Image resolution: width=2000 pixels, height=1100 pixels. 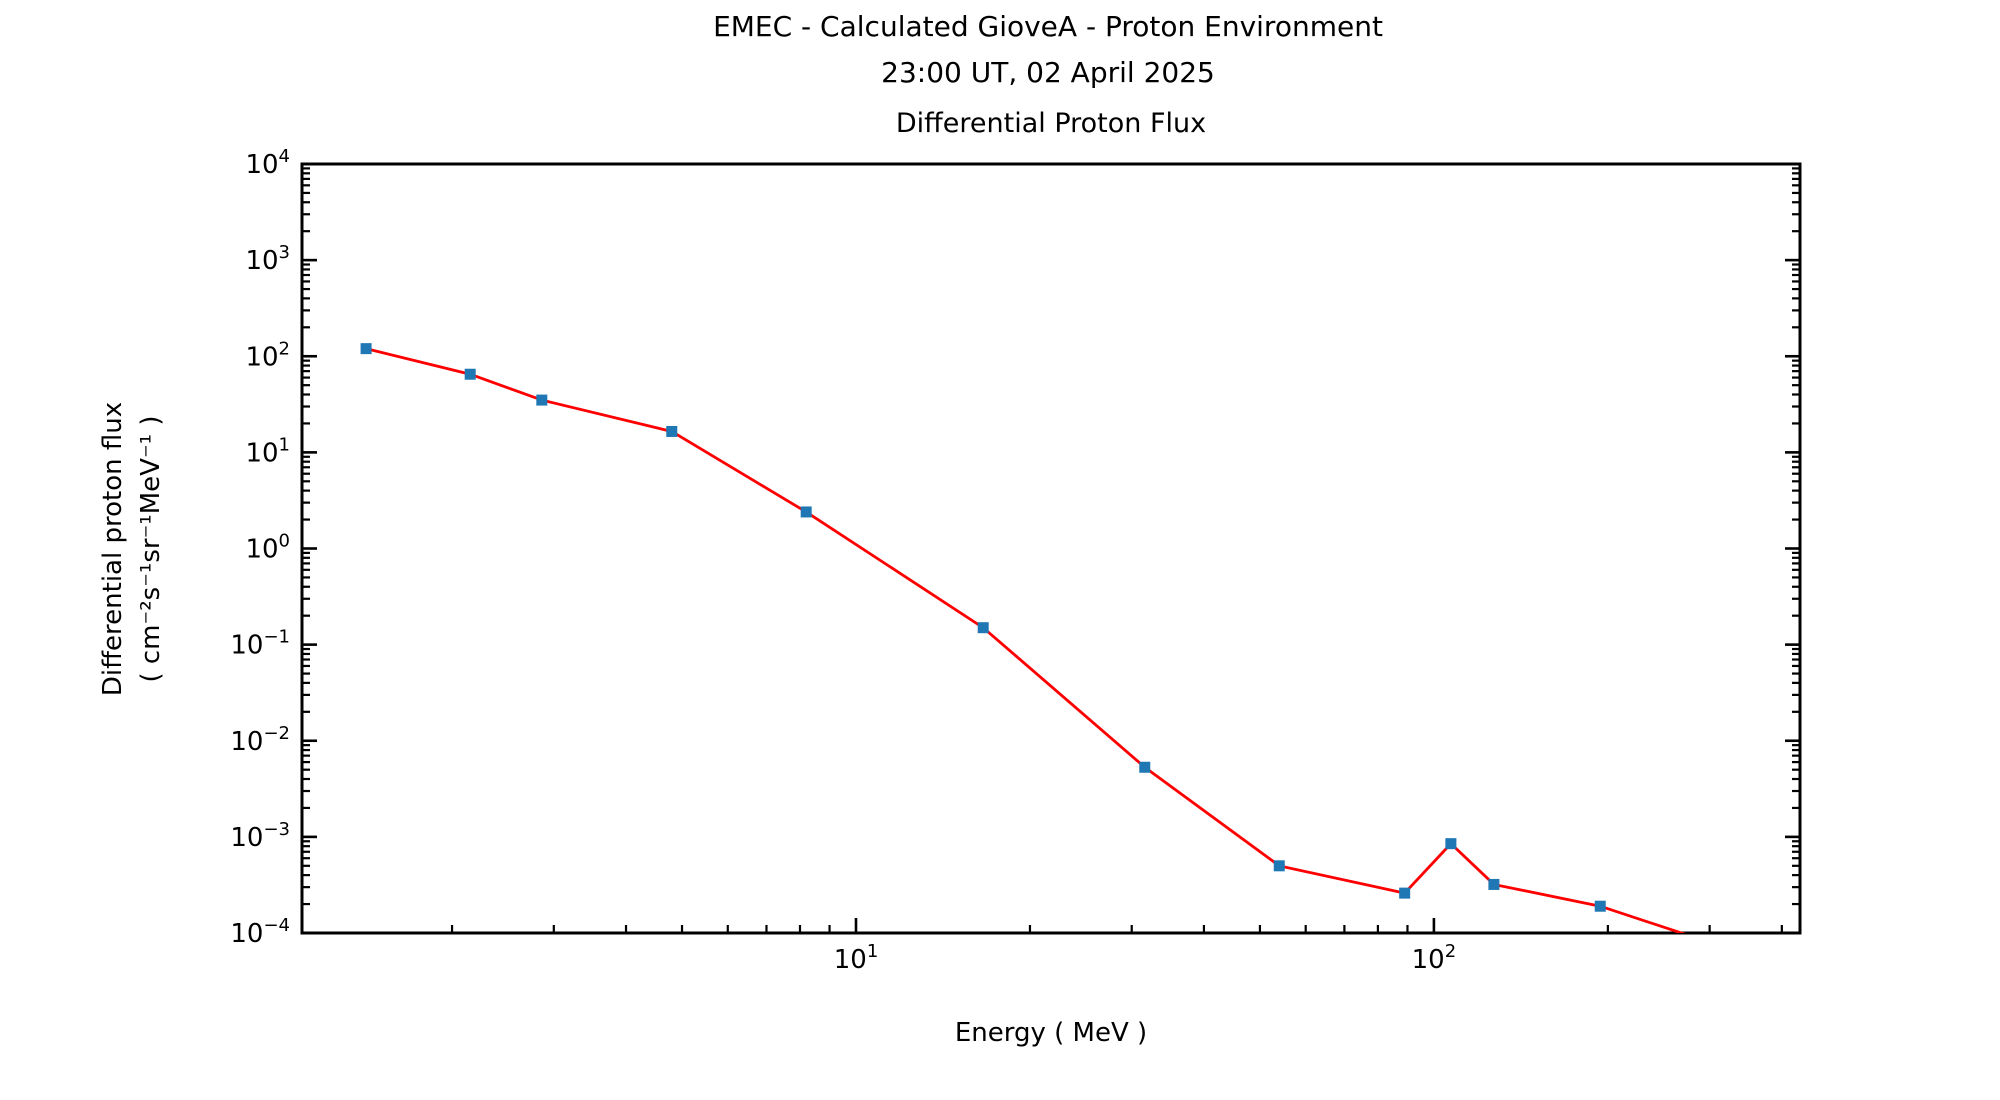 I want to click on y-axis-units-label: ( cm⁻²s⁻¹sr⁻¹MeV⁻¹ ), so click(x=151, y=549).